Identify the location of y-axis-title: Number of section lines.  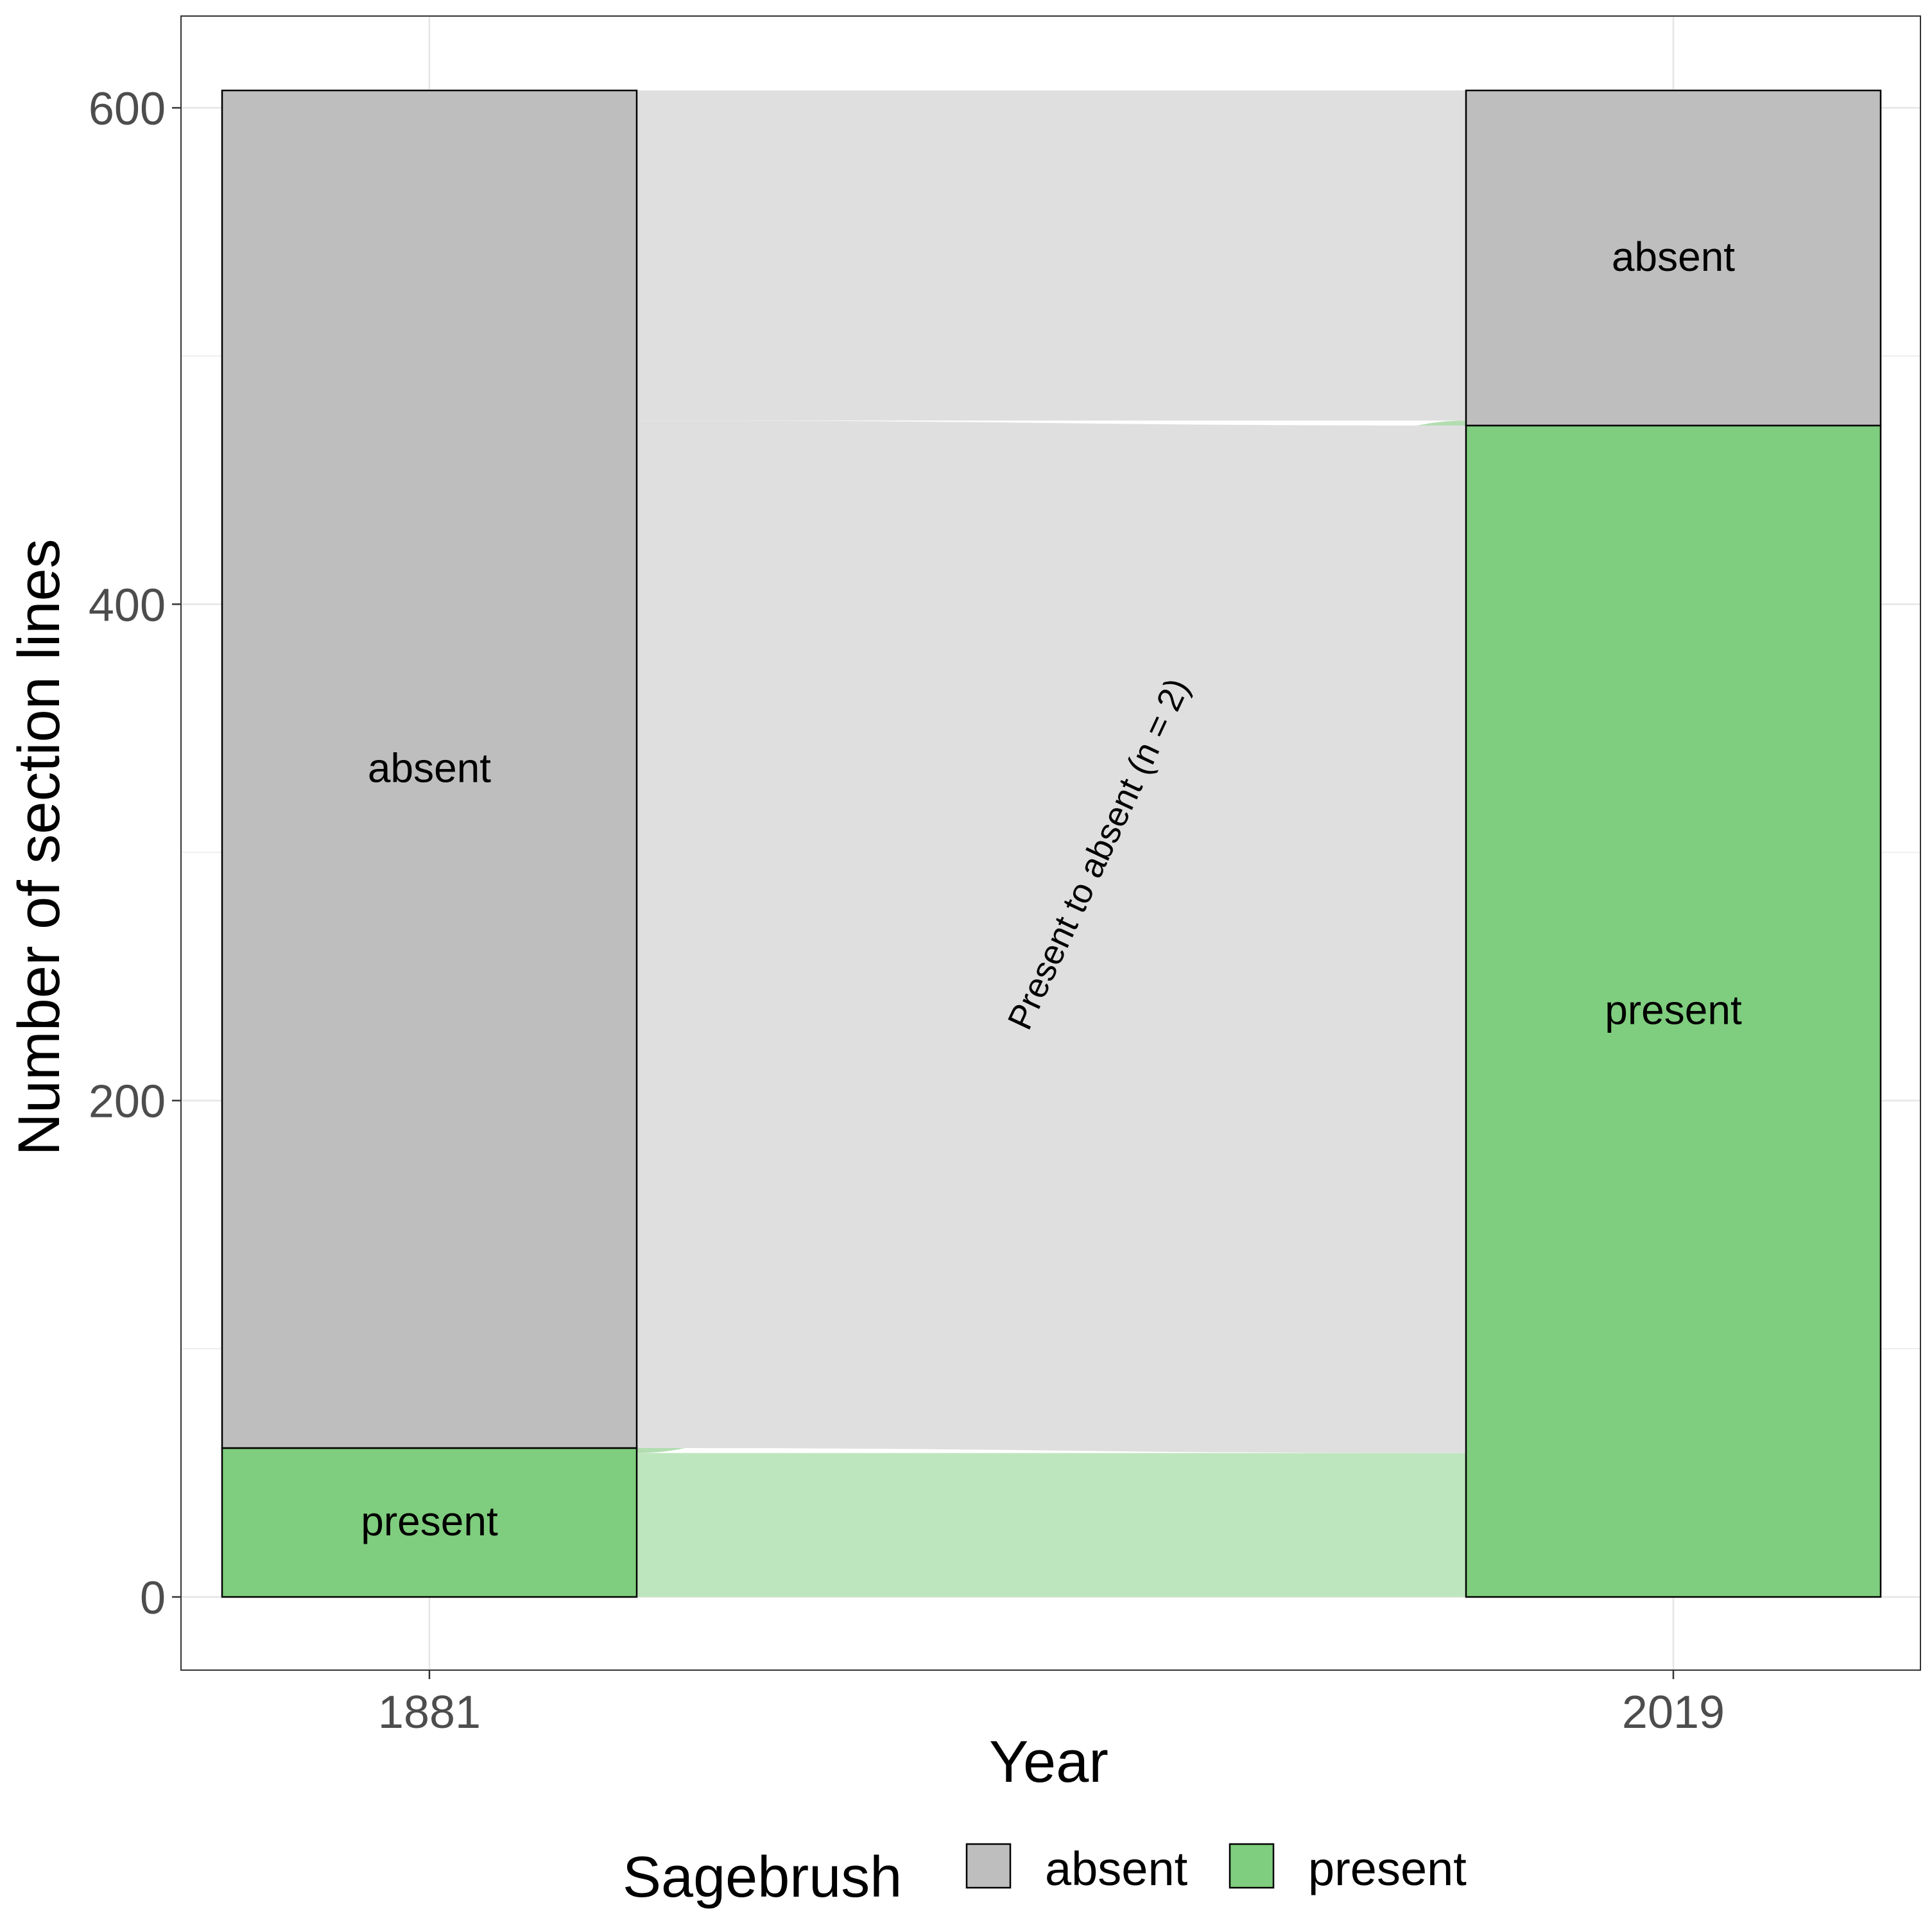
(39, 847).